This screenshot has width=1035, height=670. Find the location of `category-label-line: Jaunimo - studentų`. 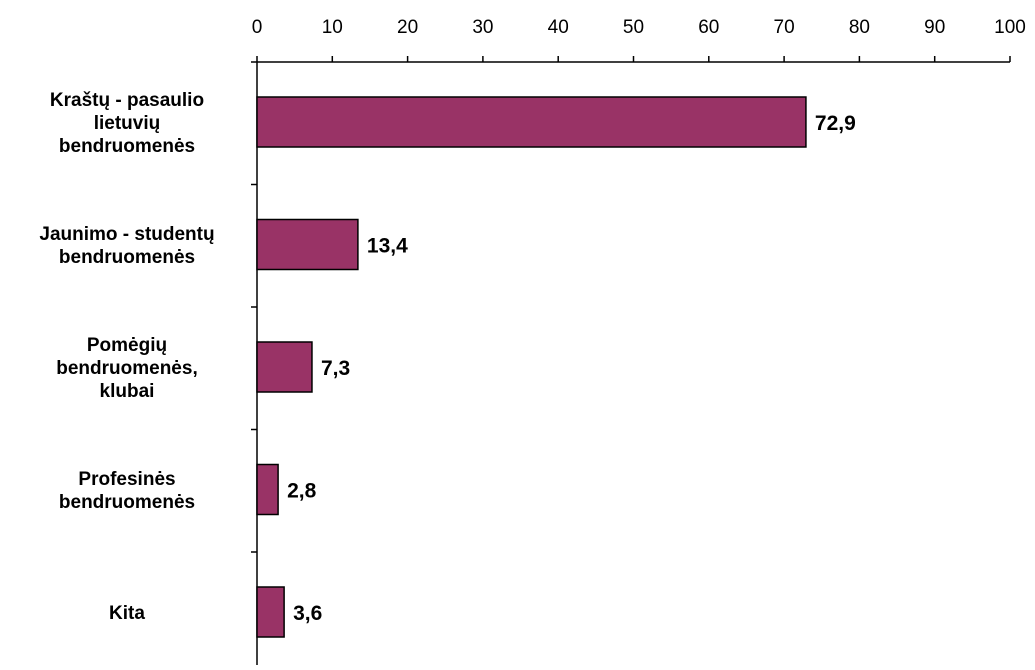

category-label-line: Jaunimo - studentų is located at coordinates (126, 234).